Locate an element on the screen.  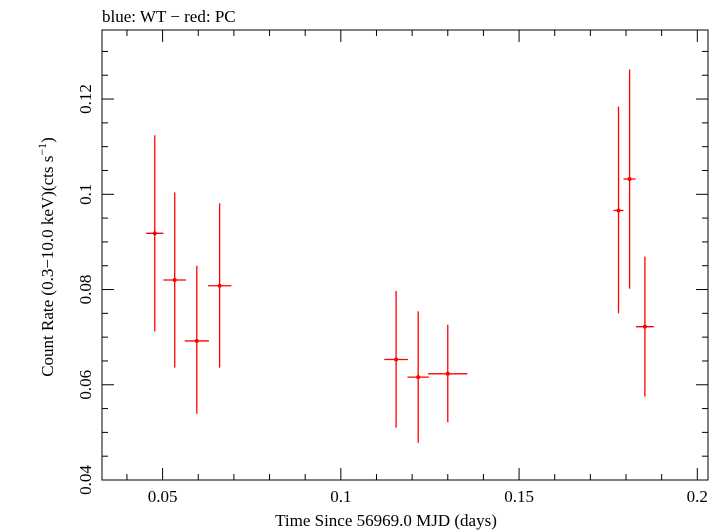
y-tick-label: 0.06 is located at coordinates (85, 385).